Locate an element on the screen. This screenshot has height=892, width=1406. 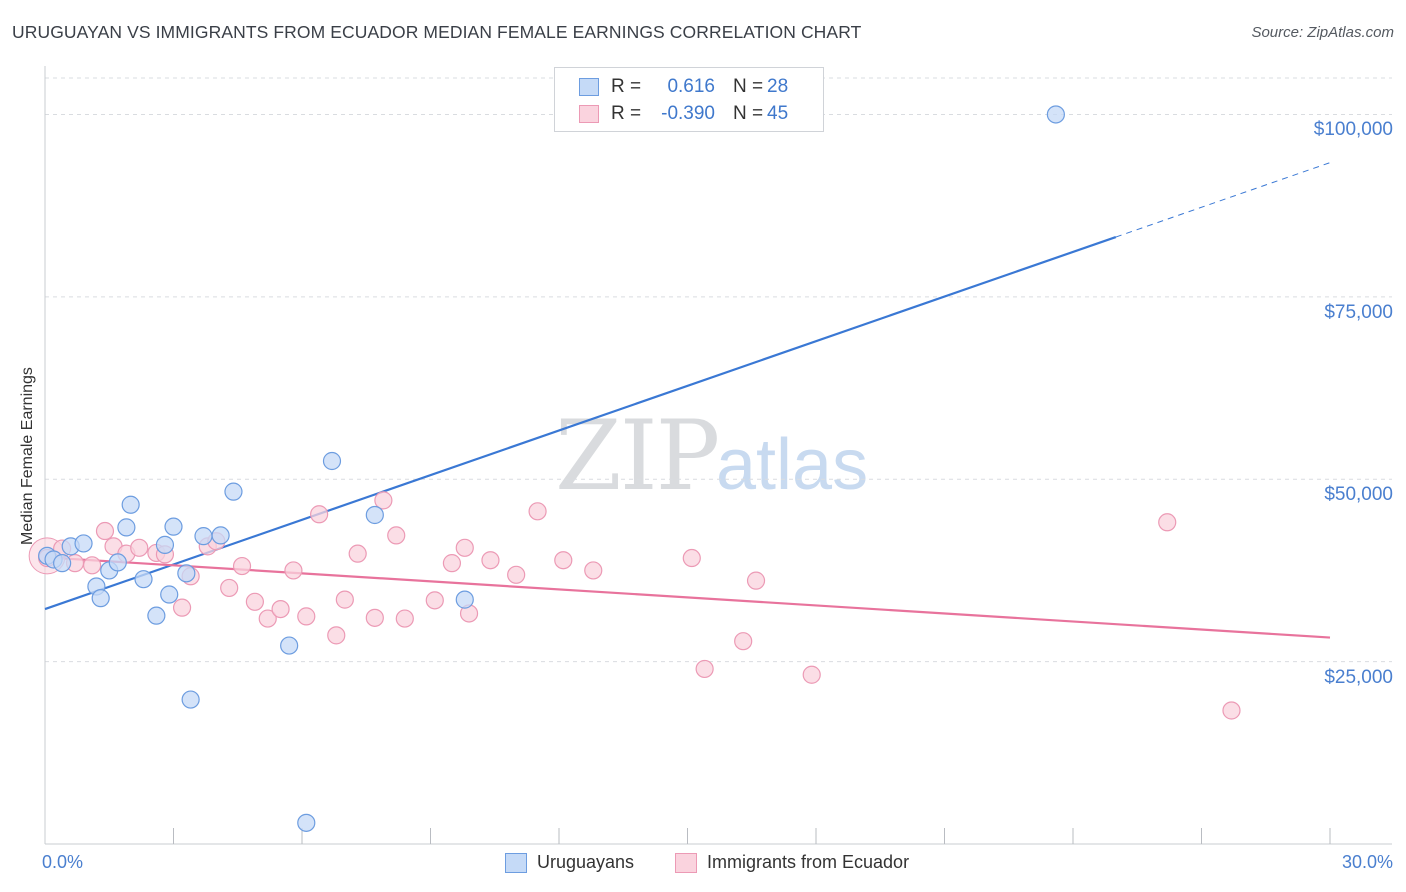
y-tick-label: $75,000 is located at coordinates (1358, 312).